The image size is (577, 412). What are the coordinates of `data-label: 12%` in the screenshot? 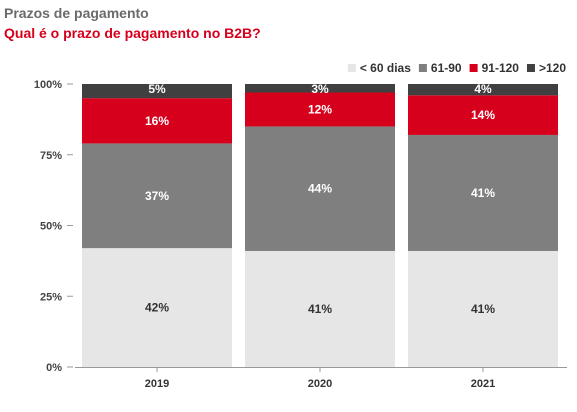 It's located at (320, 109).